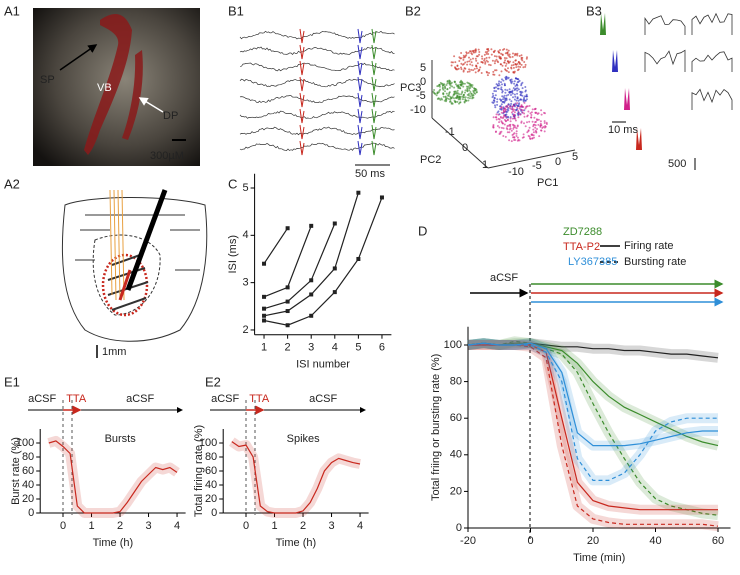 The height and width of the screenshot is (575, 740). I want to click on x-tick-label: 3, so click(331, 526).